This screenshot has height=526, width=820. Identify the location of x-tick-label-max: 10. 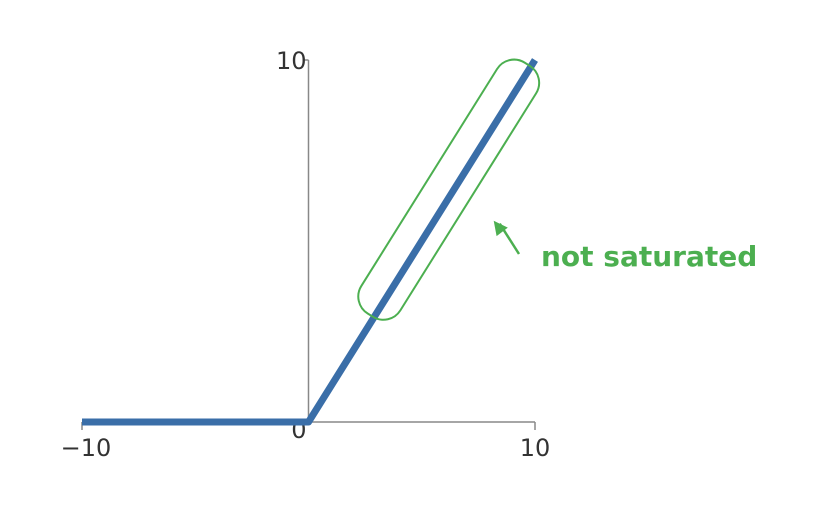
(535, 448).